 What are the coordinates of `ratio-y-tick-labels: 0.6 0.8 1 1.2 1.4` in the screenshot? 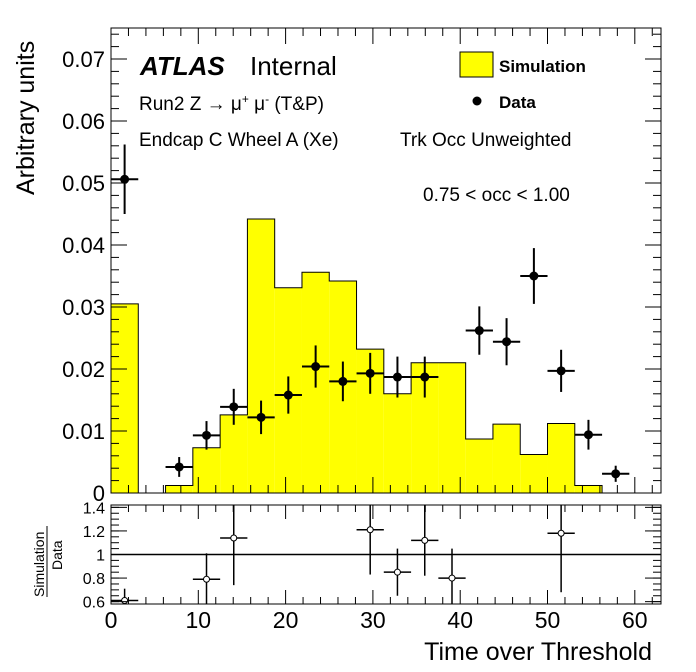 It's located at (94, 555).